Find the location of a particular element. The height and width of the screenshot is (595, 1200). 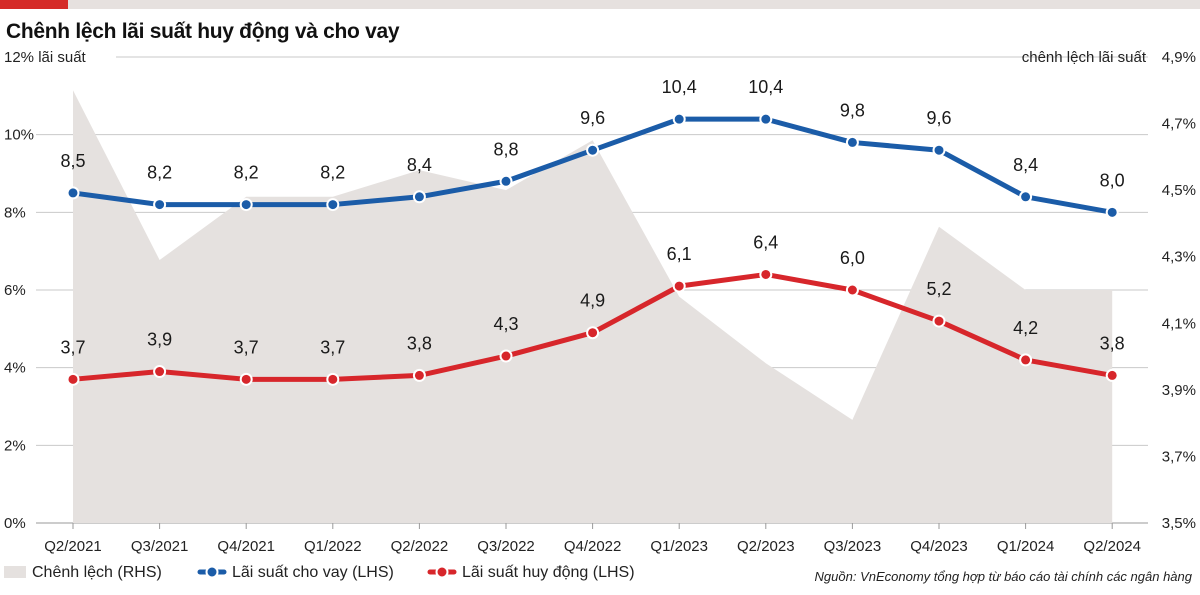

x-tick-label: Q1/2023 is located at coordinates (679, 546).